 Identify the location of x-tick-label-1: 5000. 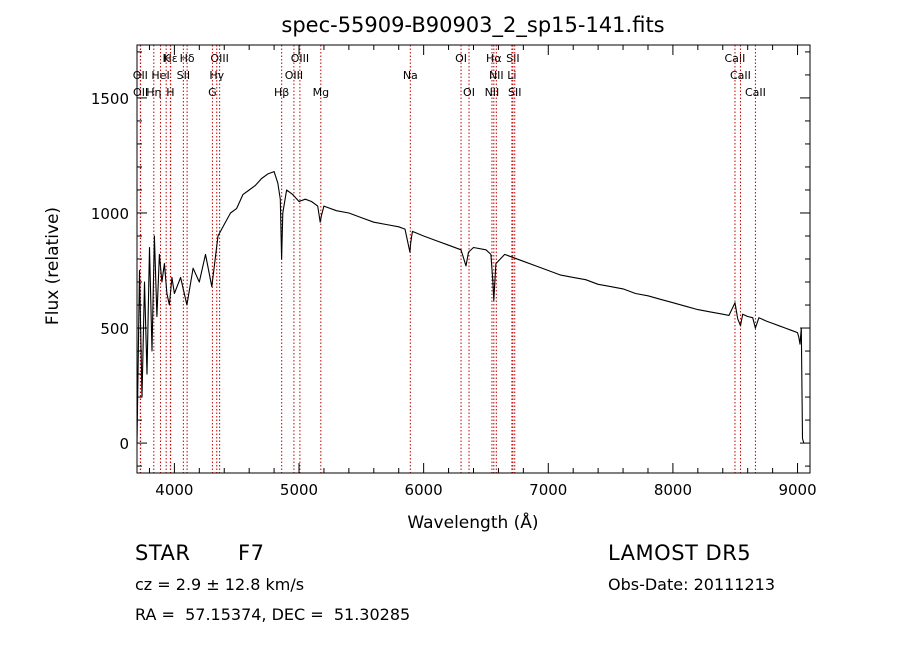
(299, 490).